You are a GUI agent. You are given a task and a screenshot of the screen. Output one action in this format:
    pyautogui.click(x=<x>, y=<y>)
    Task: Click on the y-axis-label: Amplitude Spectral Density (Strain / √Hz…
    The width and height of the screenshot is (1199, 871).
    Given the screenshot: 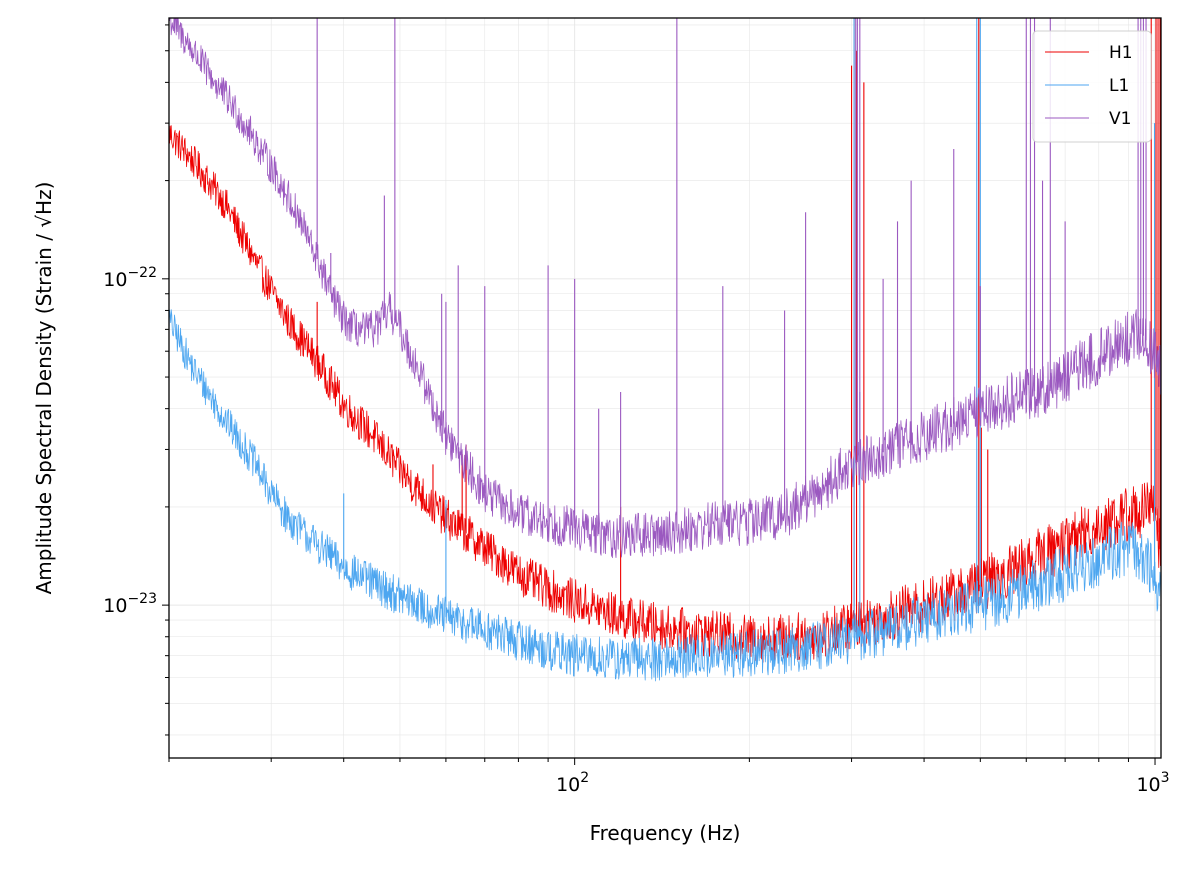 What is the action you would take?
    pyautogui.click(x=44, y=388)
    